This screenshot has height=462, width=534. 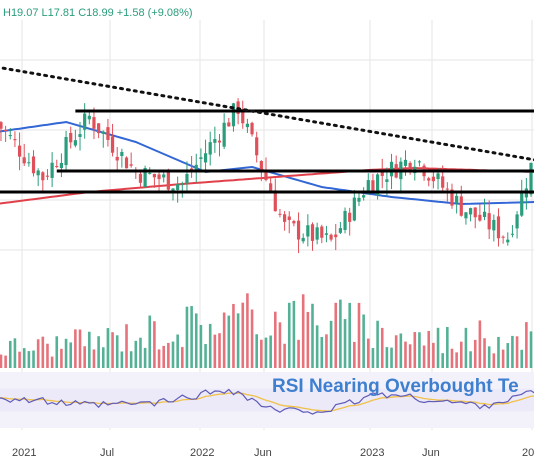 What do you see at coordinates (528, 453) in the screenshot?
I see `x-tick-label: 202` at bounding box center [528, 453].